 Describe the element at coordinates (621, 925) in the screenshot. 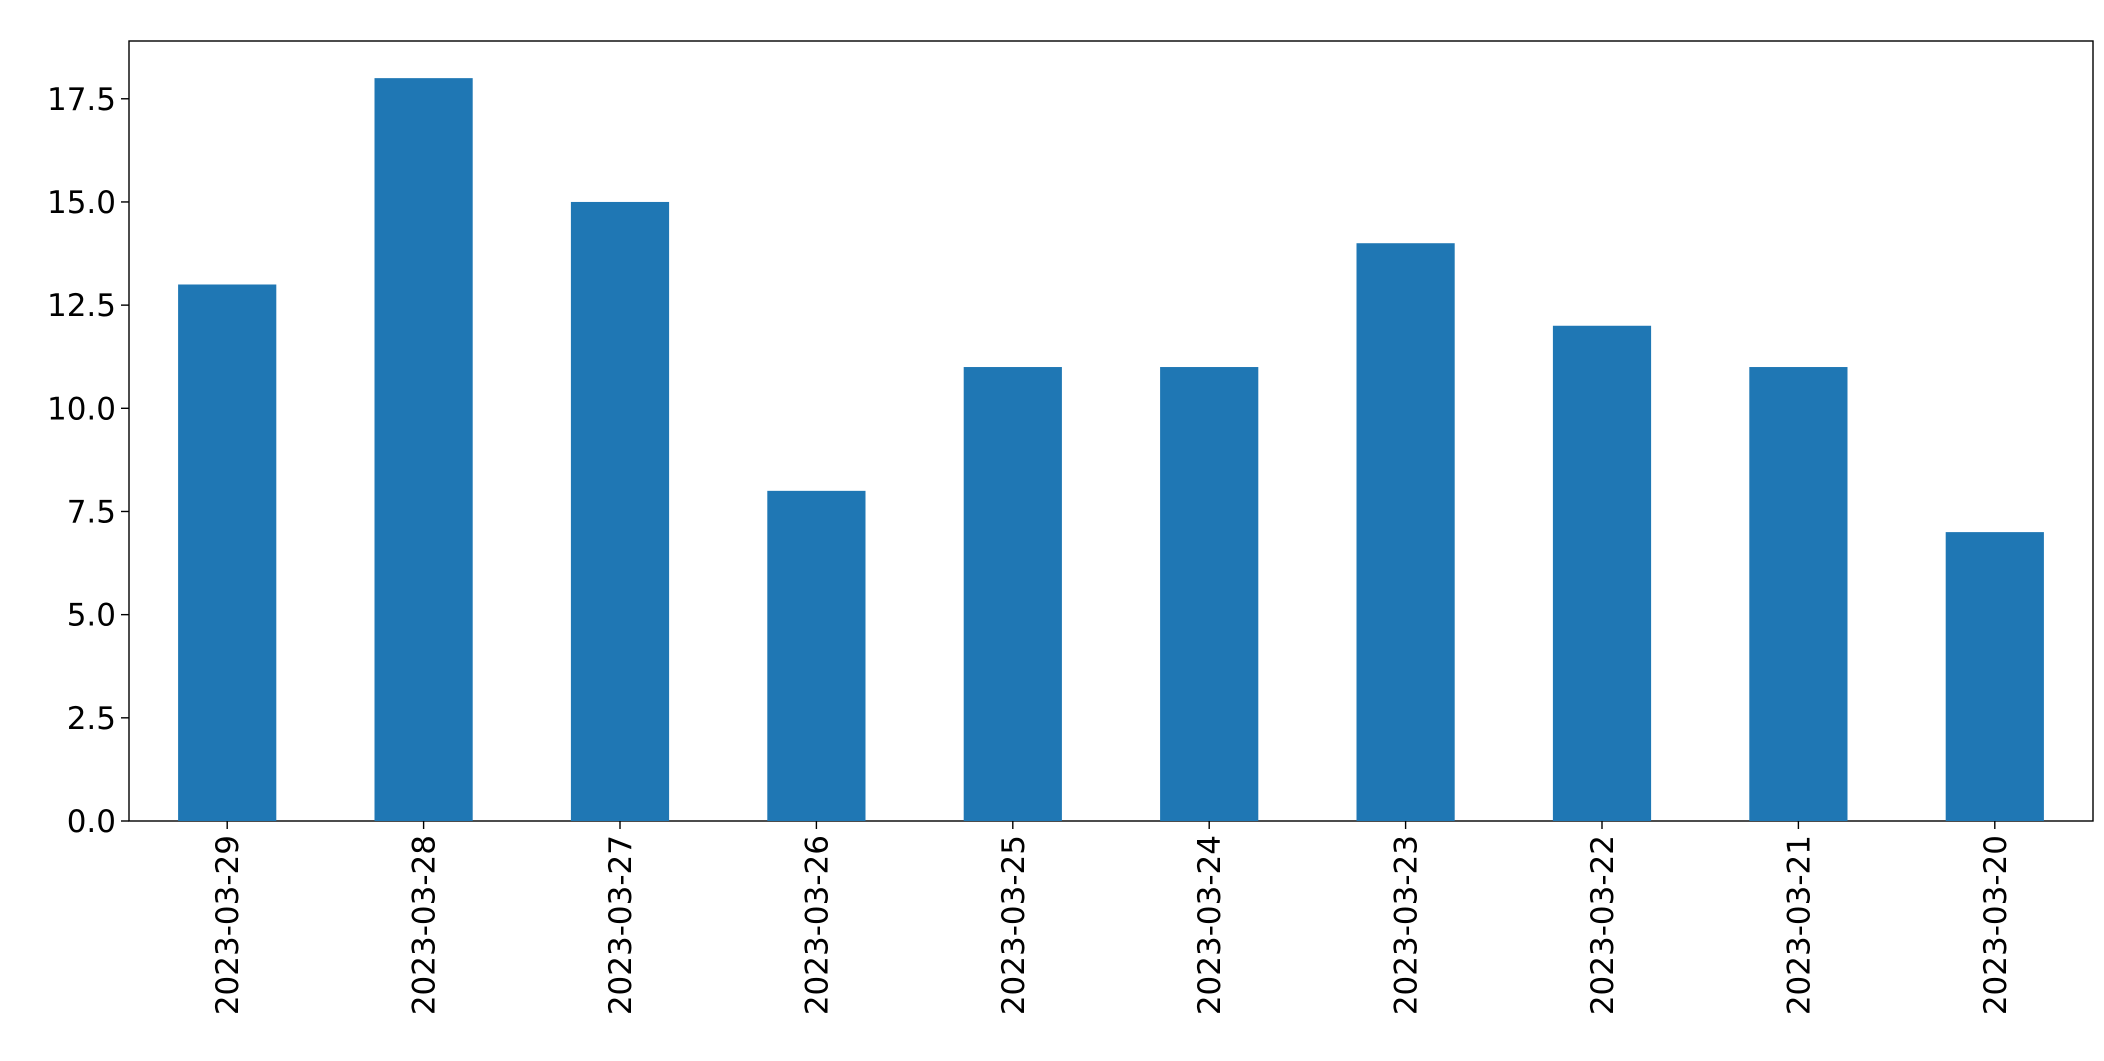

I see `x-tick-label: 2023-03-27` at that location.